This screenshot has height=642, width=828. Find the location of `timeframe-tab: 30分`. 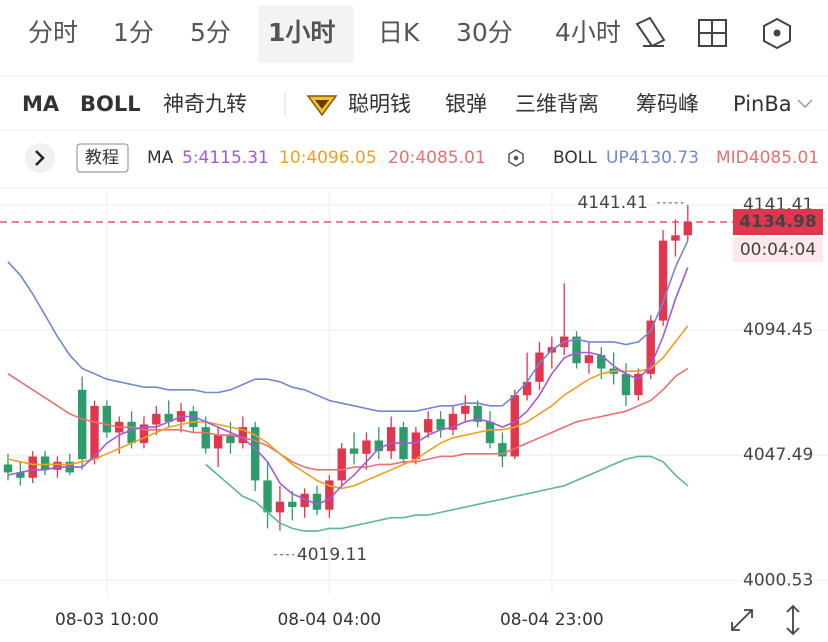

timeframe-tab: 30分 is located at coordinates (484, 32).